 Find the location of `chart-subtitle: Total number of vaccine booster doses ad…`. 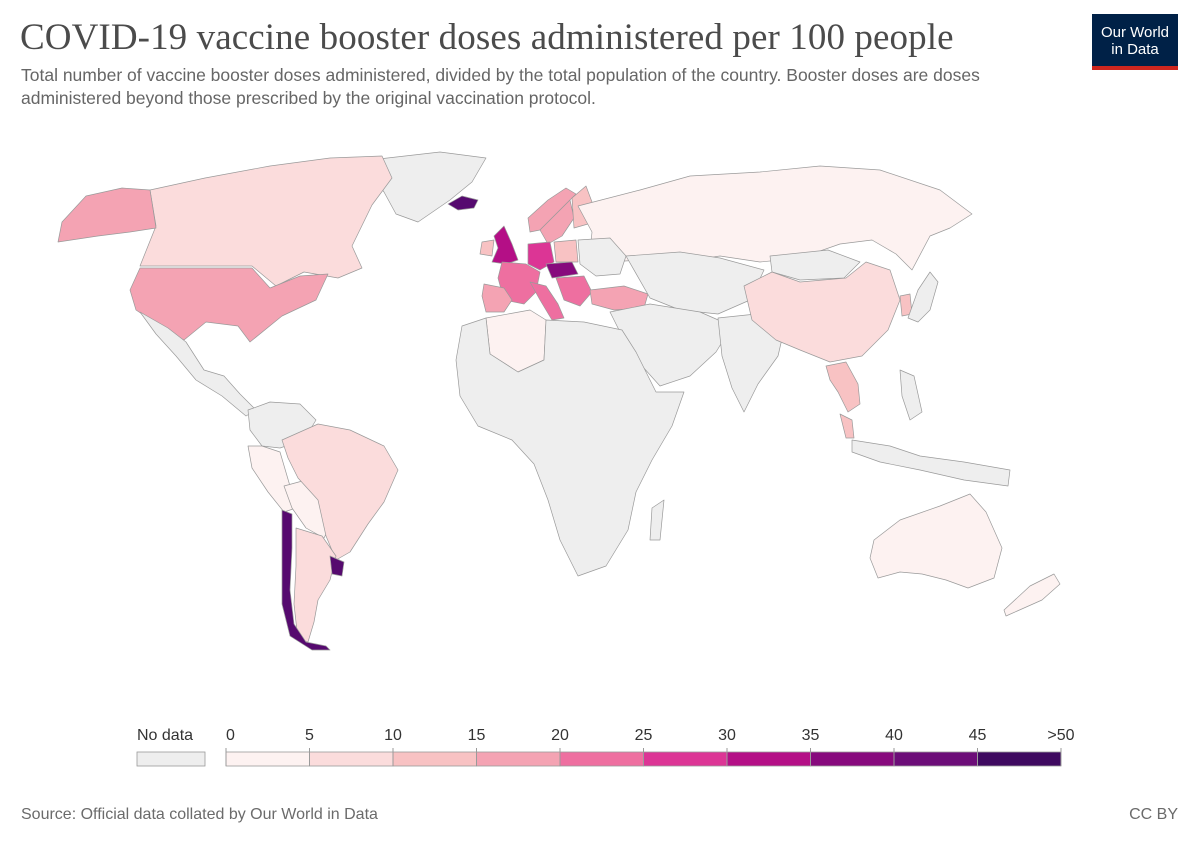

chart-subtitle: Total number of vaccine booster doses ad… is located at coordinates (500, 86).